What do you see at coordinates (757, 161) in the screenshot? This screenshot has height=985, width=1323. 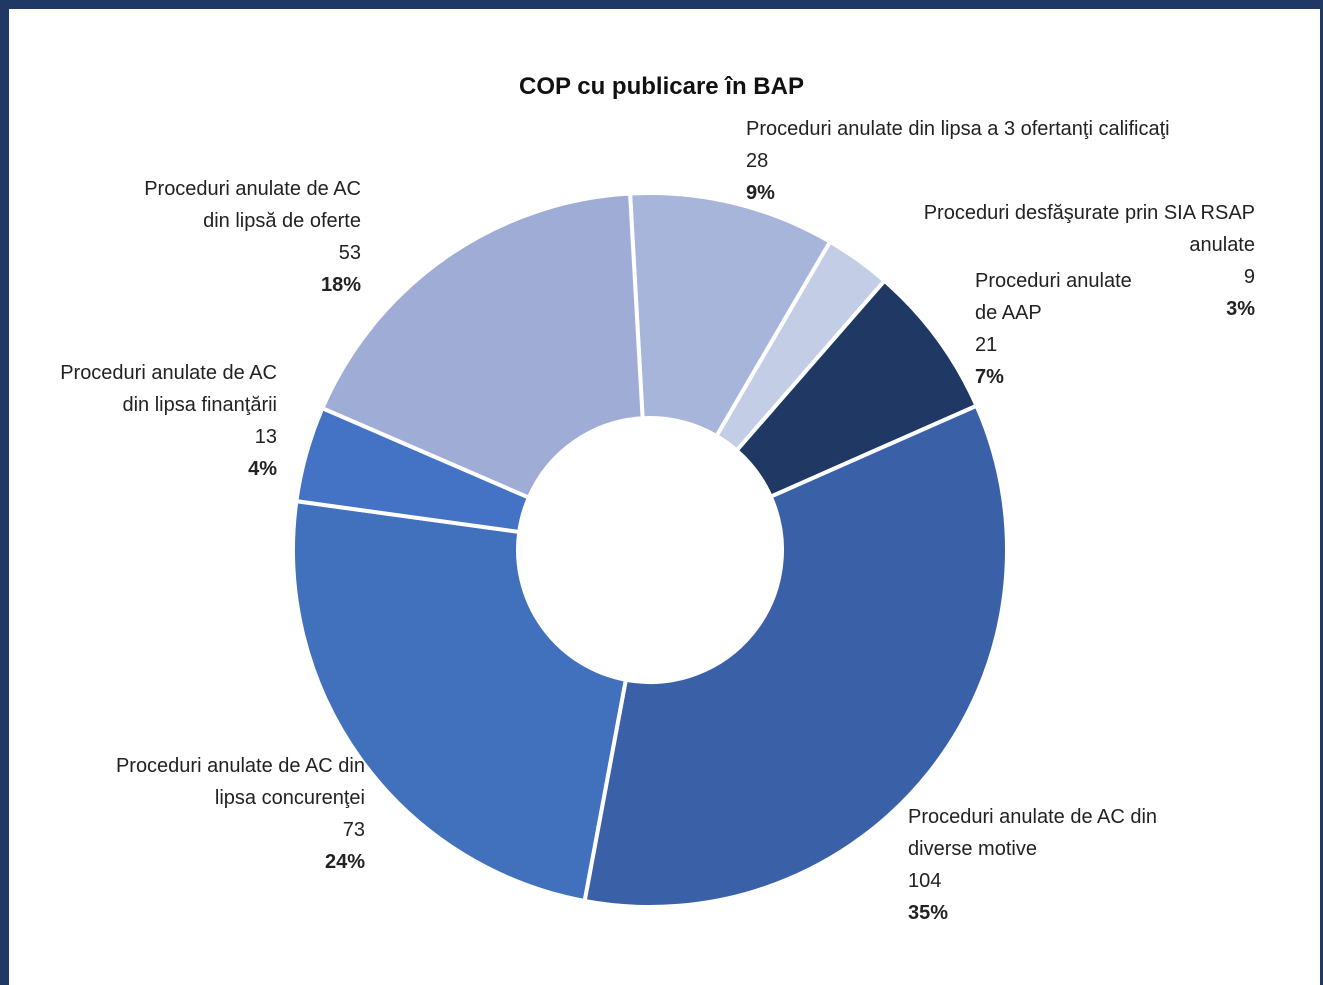 I see `value-label: 28` at bounding box center [757, 161].